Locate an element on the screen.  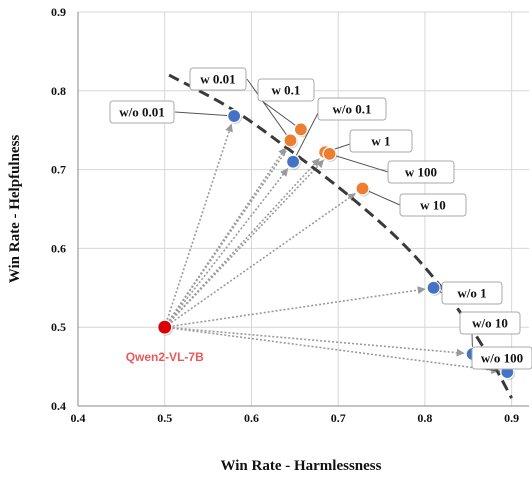
point-label-w-o-0-1: w/o 0.1 is located at coordinates (352, 109).